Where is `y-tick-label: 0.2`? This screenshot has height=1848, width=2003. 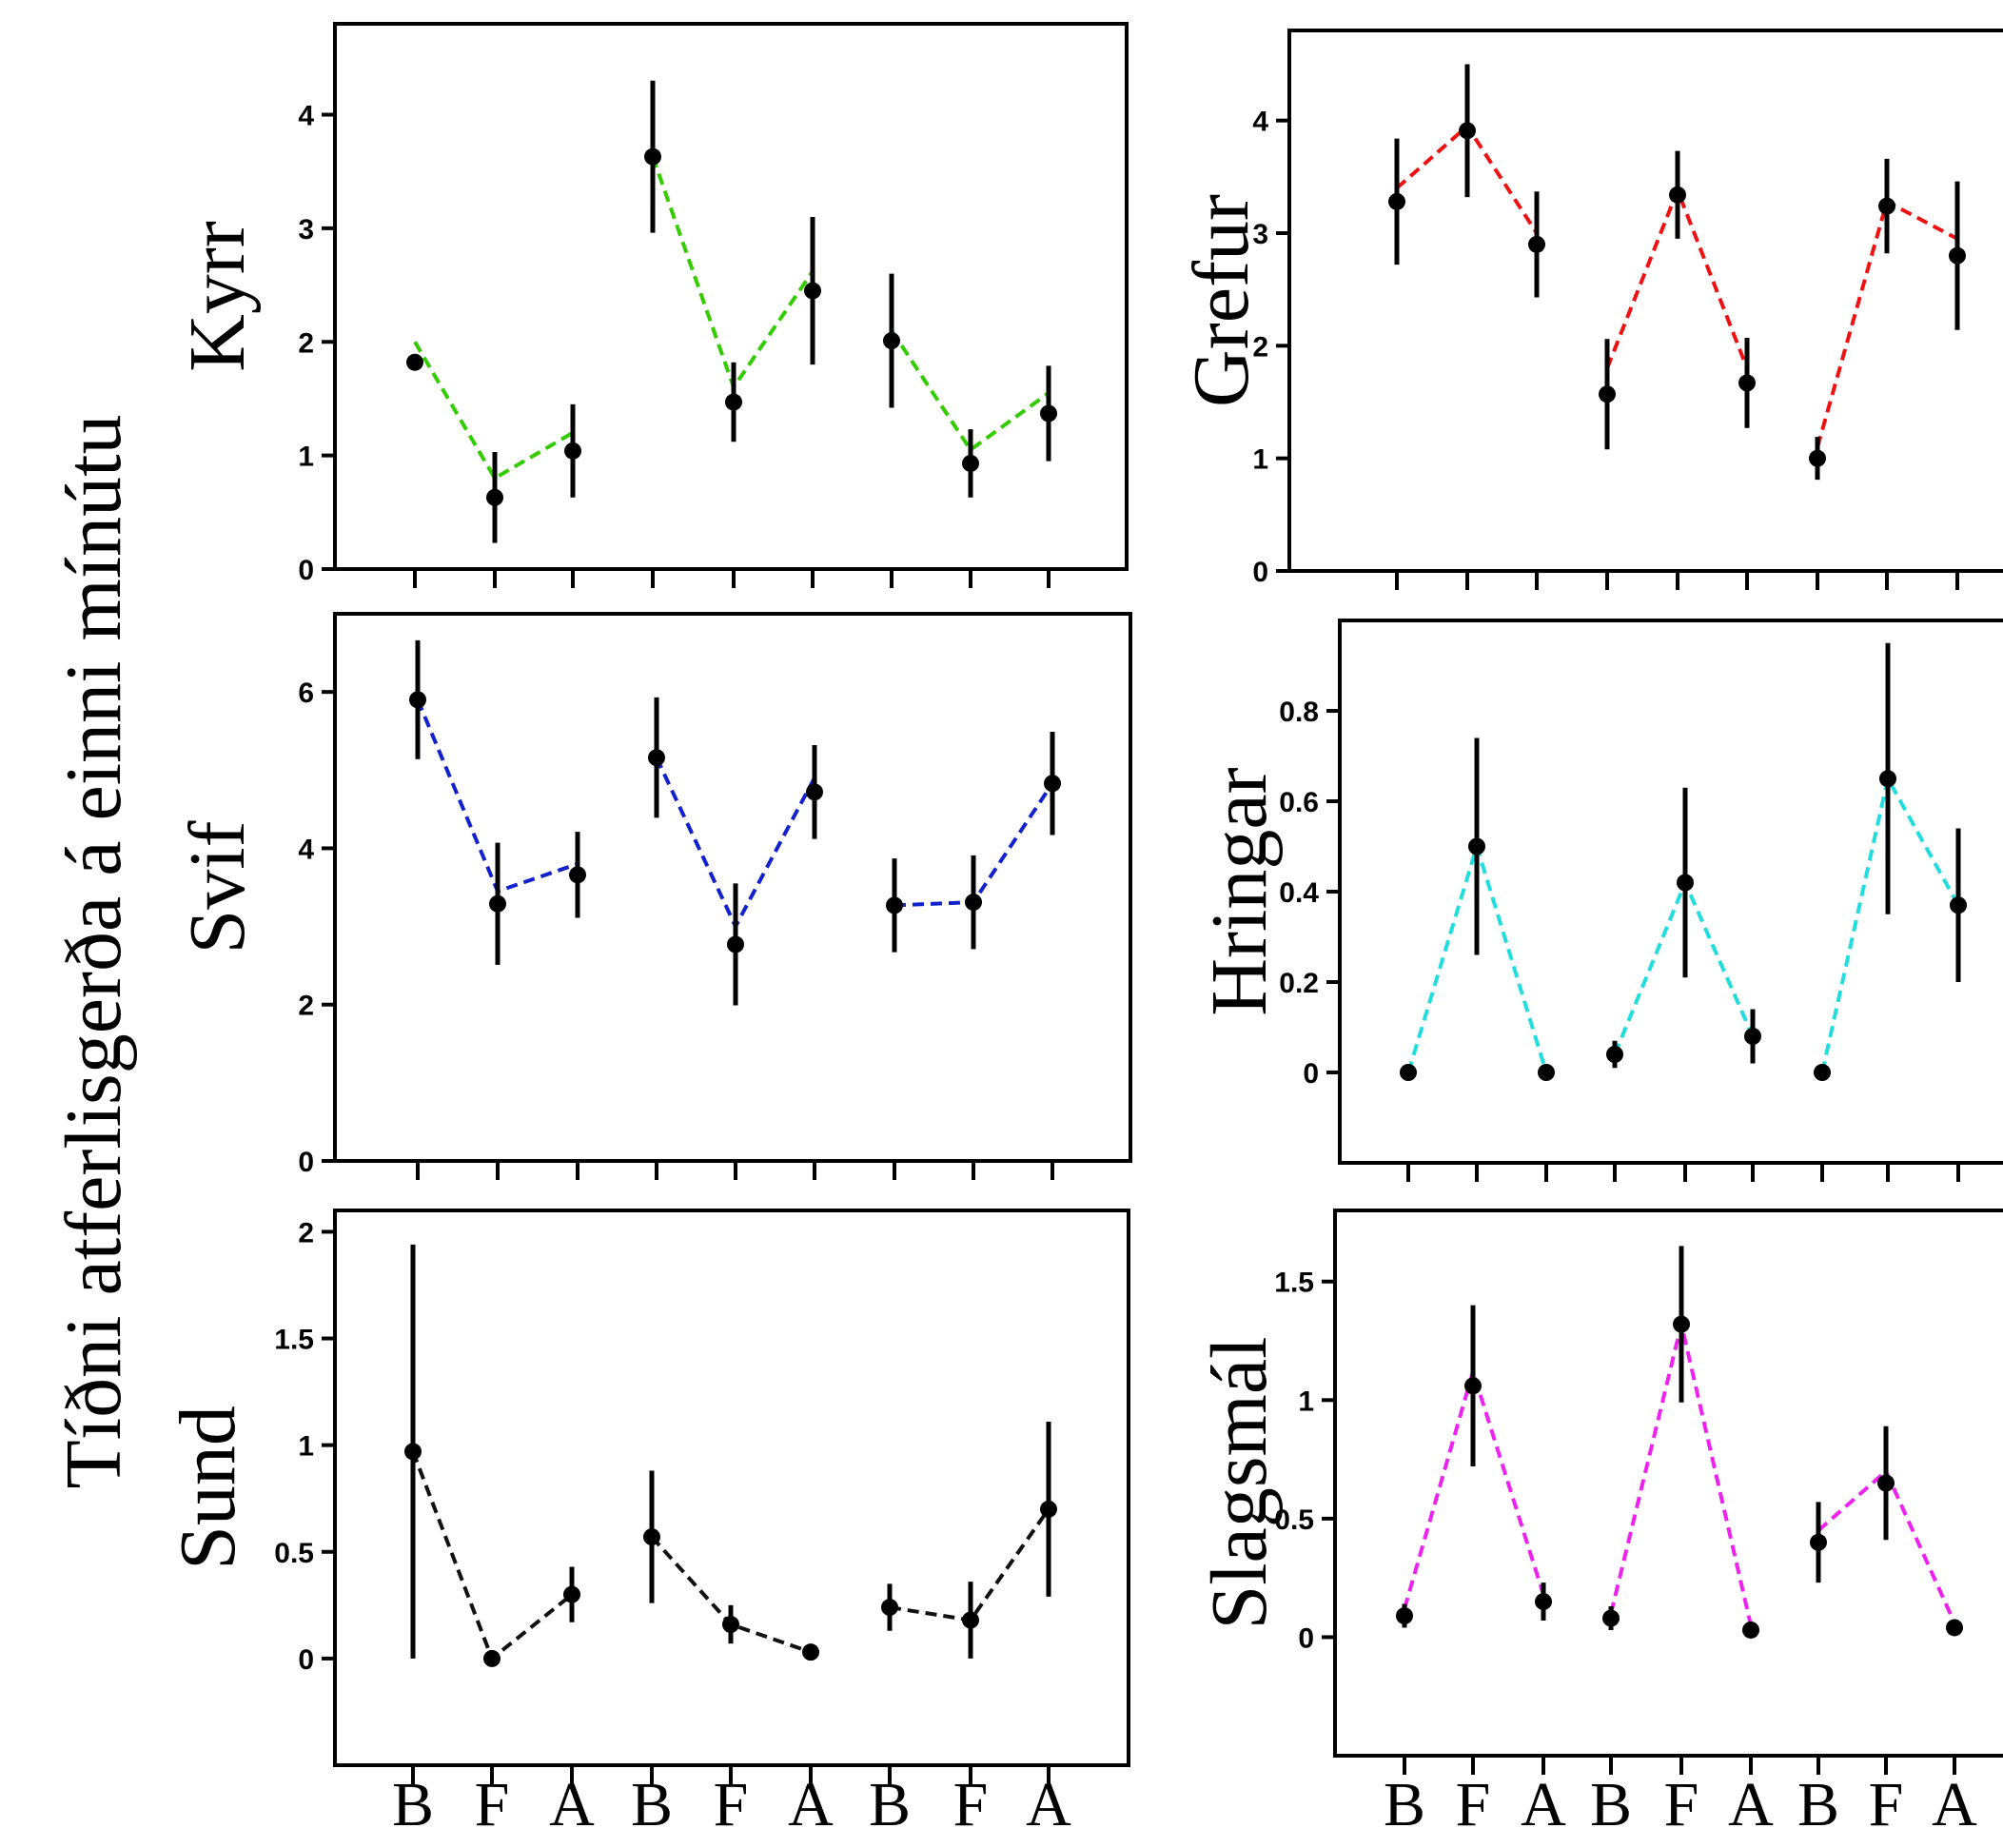 y-tick-label: 0.2 is located at coordinates (1299, 983).